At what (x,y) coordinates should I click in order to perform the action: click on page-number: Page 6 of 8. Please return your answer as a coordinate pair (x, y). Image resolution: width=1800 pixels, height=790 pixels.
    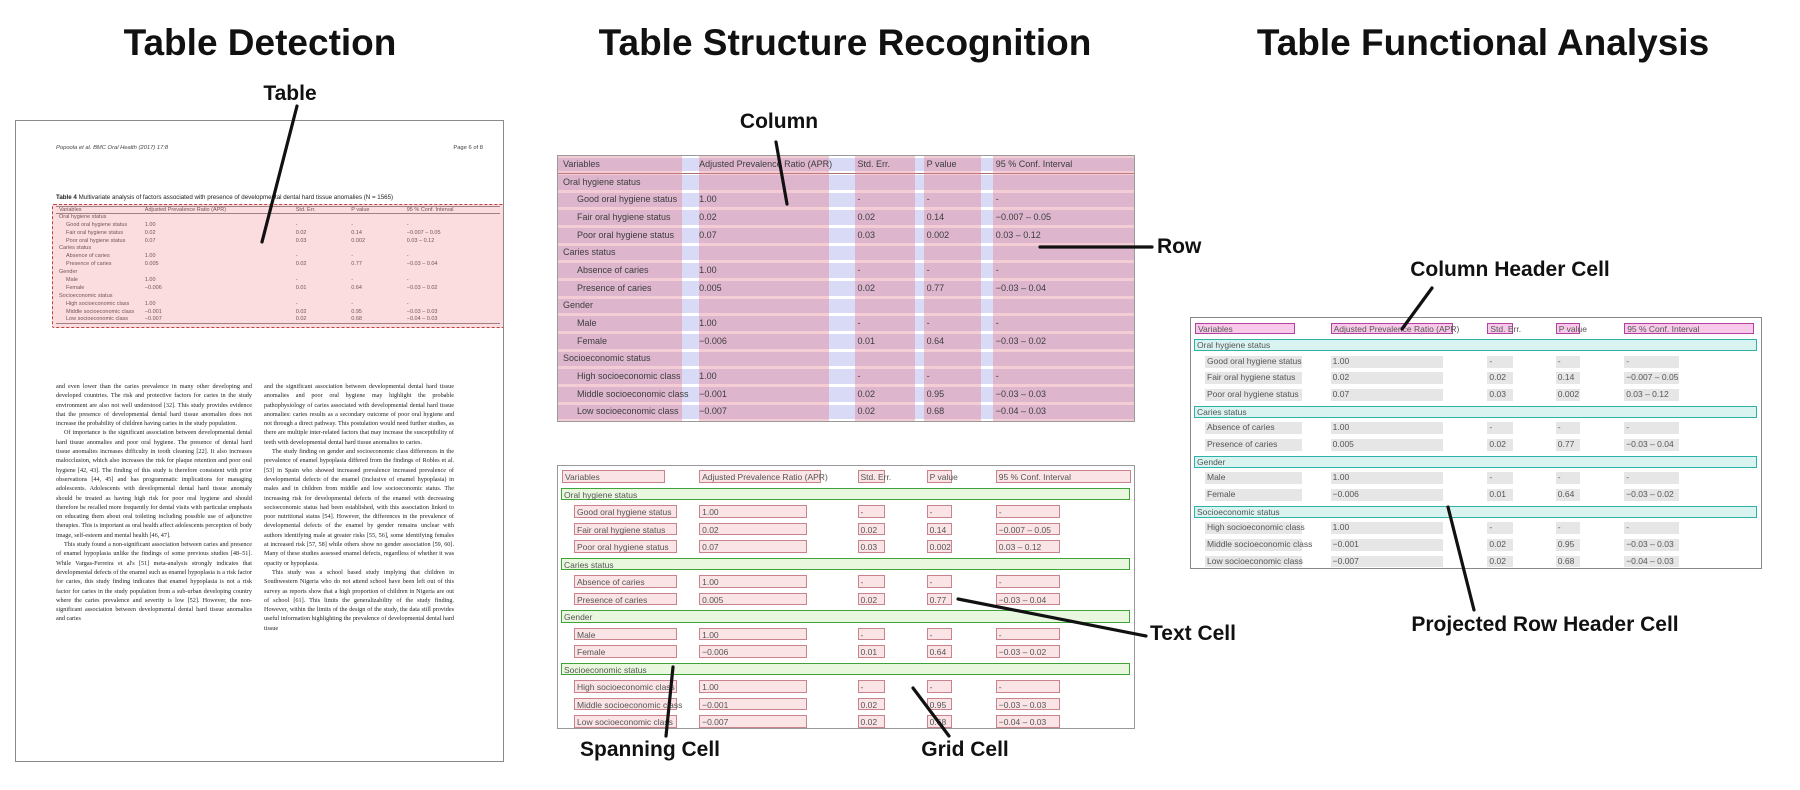
    Looking at the image, I should click on (468, 148).